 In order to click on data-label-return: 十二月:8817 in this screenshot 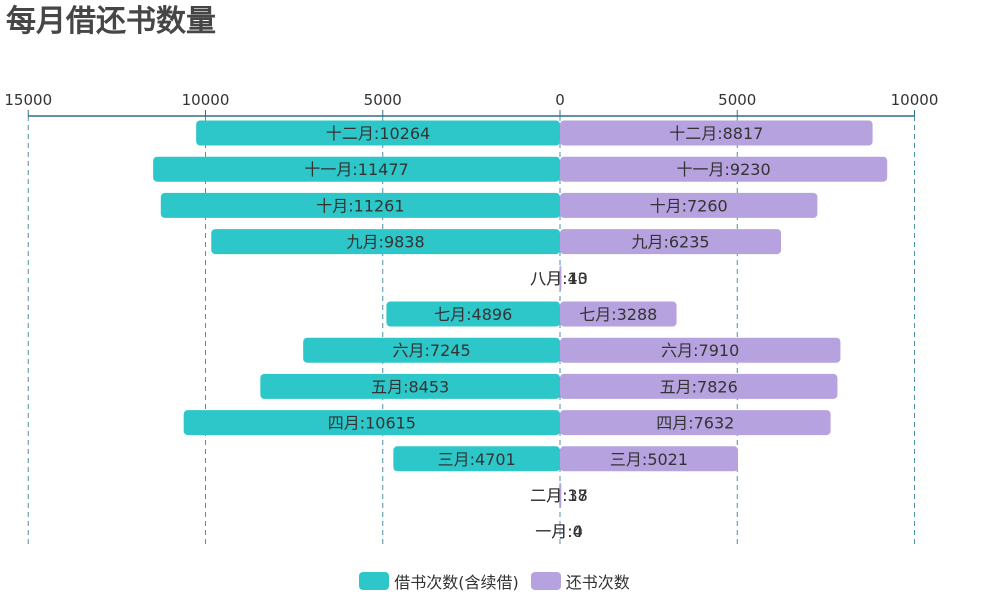, I will do `click(716, 133)`.